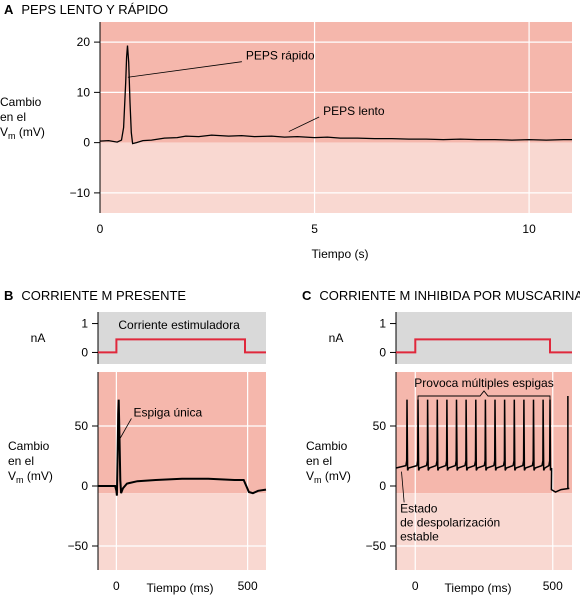 Image resolution: width=580 pixels, height=596 pixels. Describe the element at coordinates (382, 324) in the screenshot. I see `panel-c-current-ytick-label-0: 1` at that location.